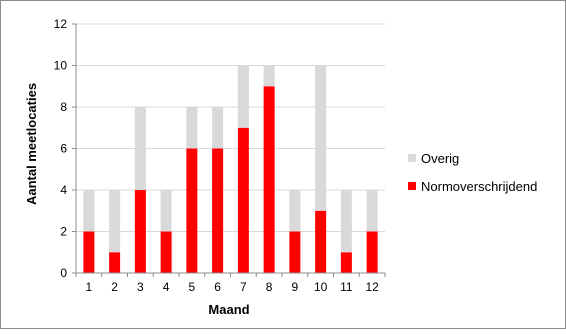  Describe the element at coordinates (295, 287) in the screenshot. I see `x-tick-label: 9` at that location.